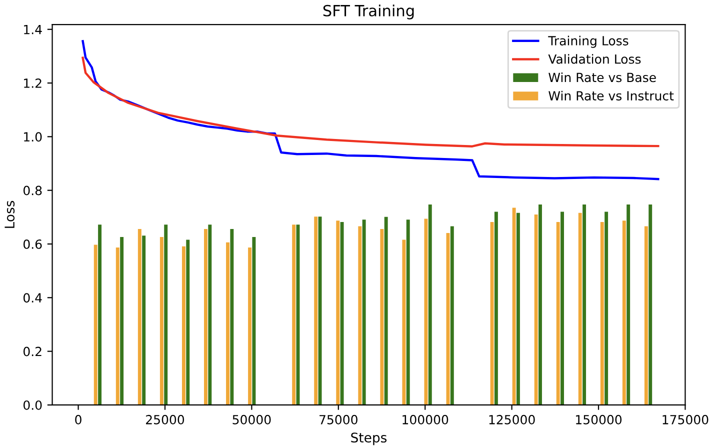 The width and height of the screenshot is (716, 446). Describe the element at coordinates (9, 214) in the screenshot. I see `y-axis-title: Loss` at that location.